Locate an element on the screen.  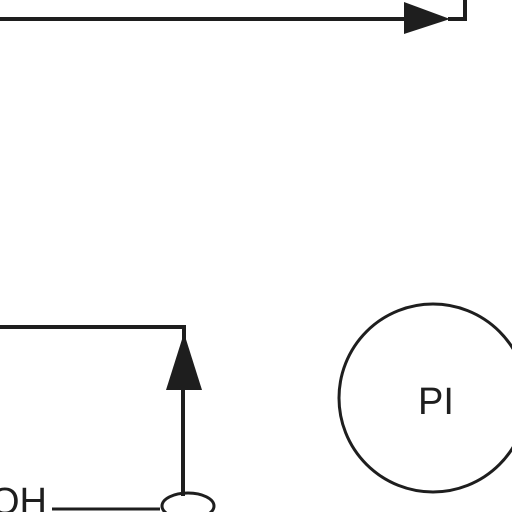
top-flow-connector is located at coordinates (233, 17).